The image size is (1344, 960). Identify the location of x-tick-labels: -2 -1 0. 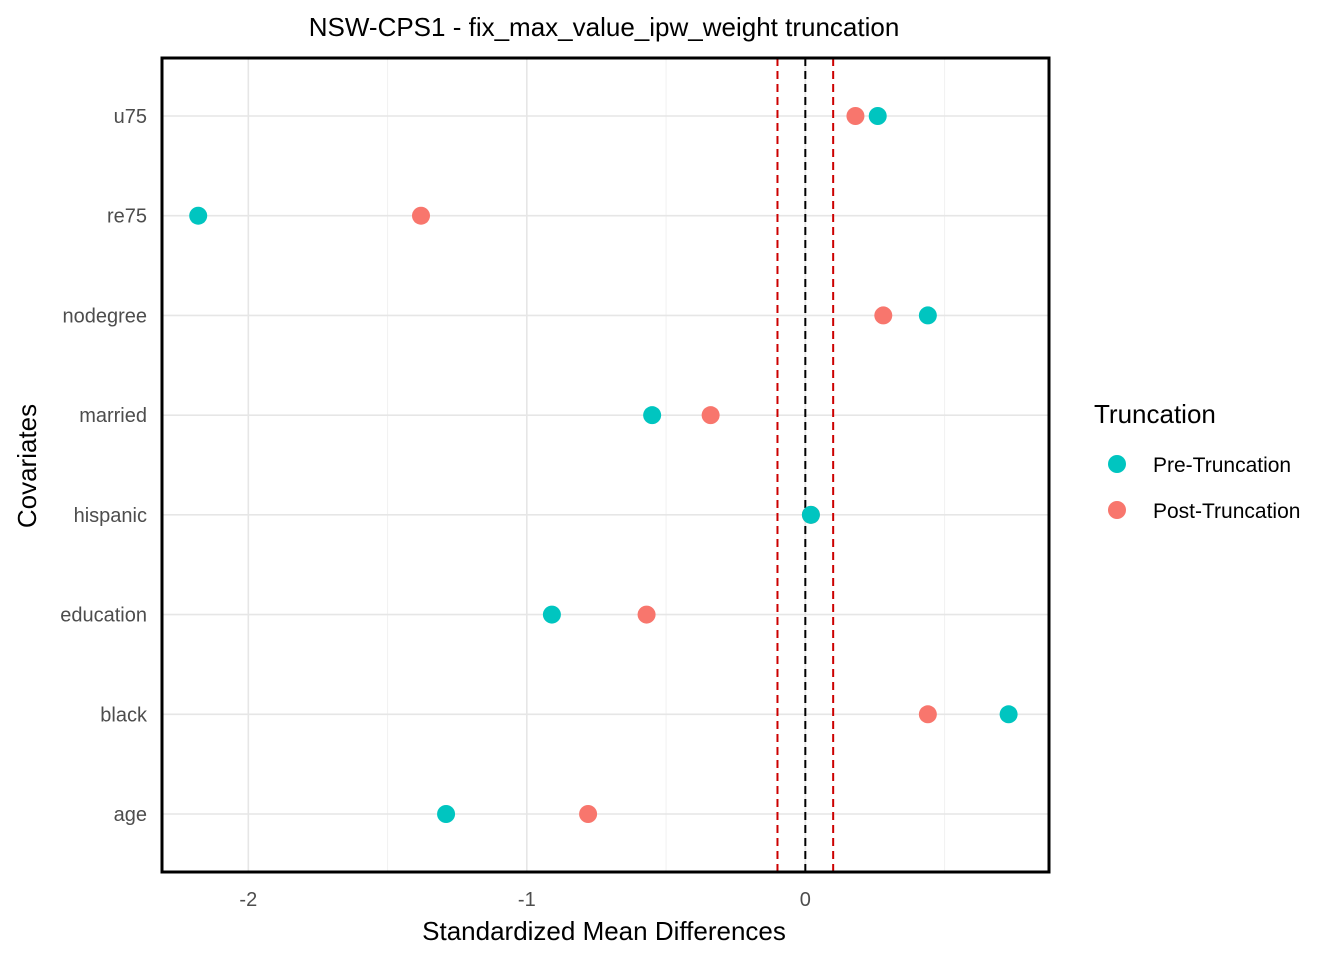
(524, 900).